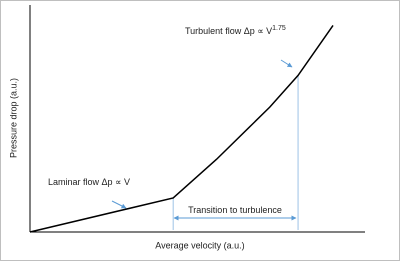  I want to click on y-axis-label: Pressure drop (a.u.), so click(13, 118).